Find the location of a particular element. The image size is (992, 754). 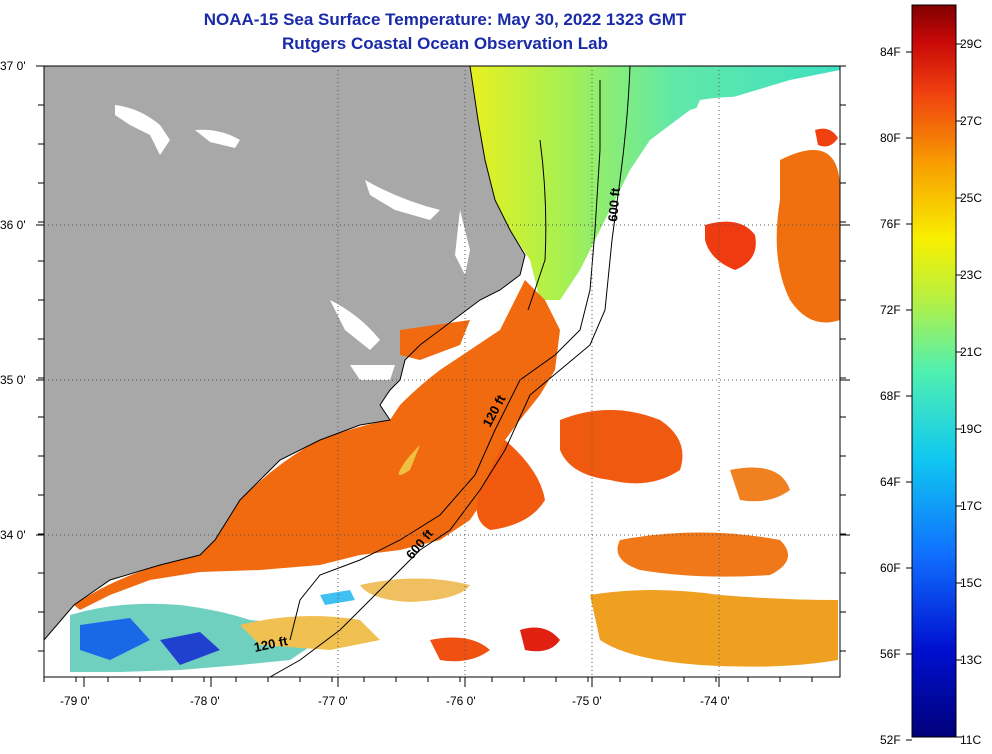

cb-c-13: 13C is located at coordinates (971, 660).